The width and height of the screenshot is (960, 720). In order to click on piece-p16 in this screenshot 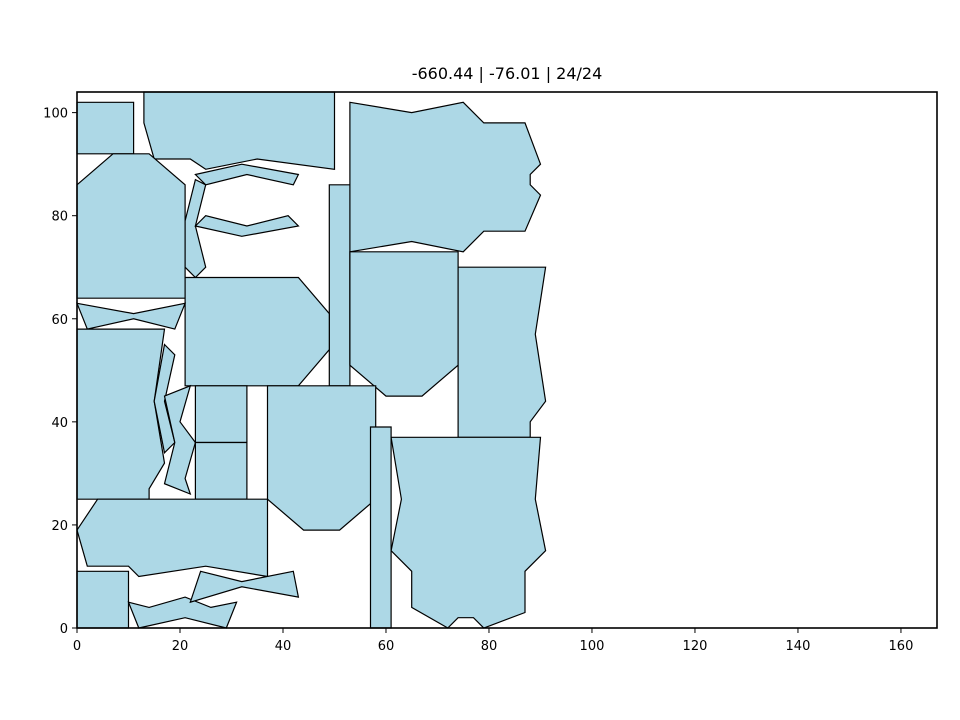, I will do `click(221, 414)`.